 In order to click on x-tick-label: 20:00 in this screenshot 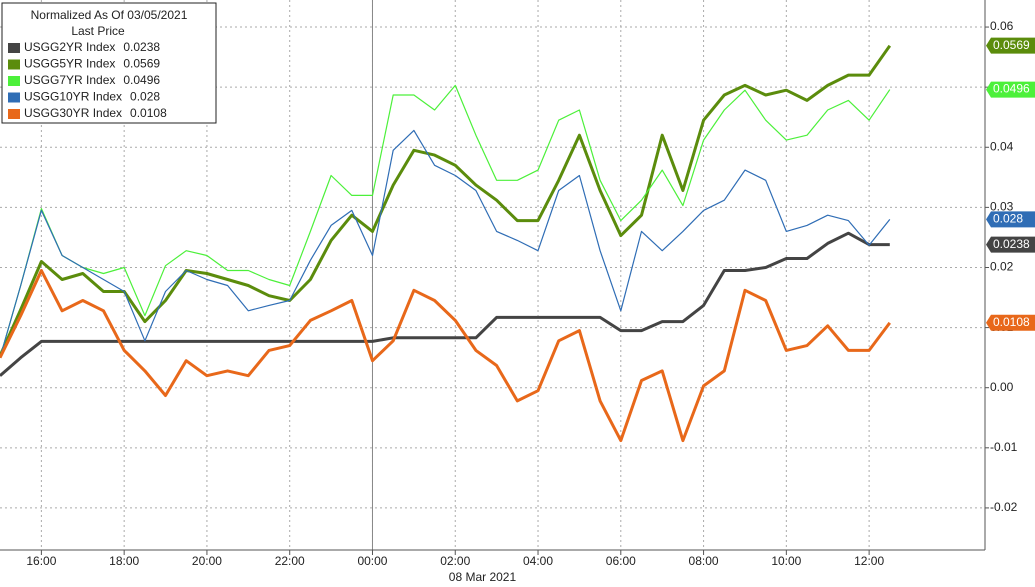, I will do `click(207, 561)`.